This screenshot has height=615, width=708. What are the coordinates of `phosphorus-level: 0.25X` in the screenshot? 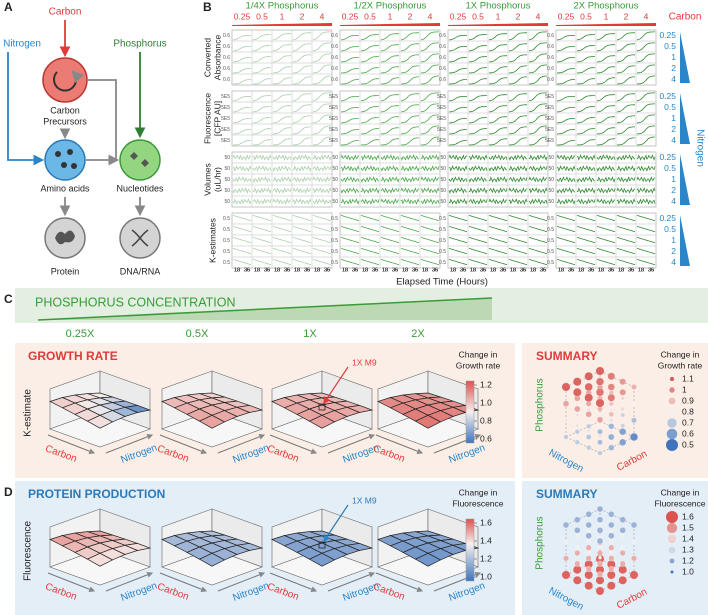 It's located at (80, 334).